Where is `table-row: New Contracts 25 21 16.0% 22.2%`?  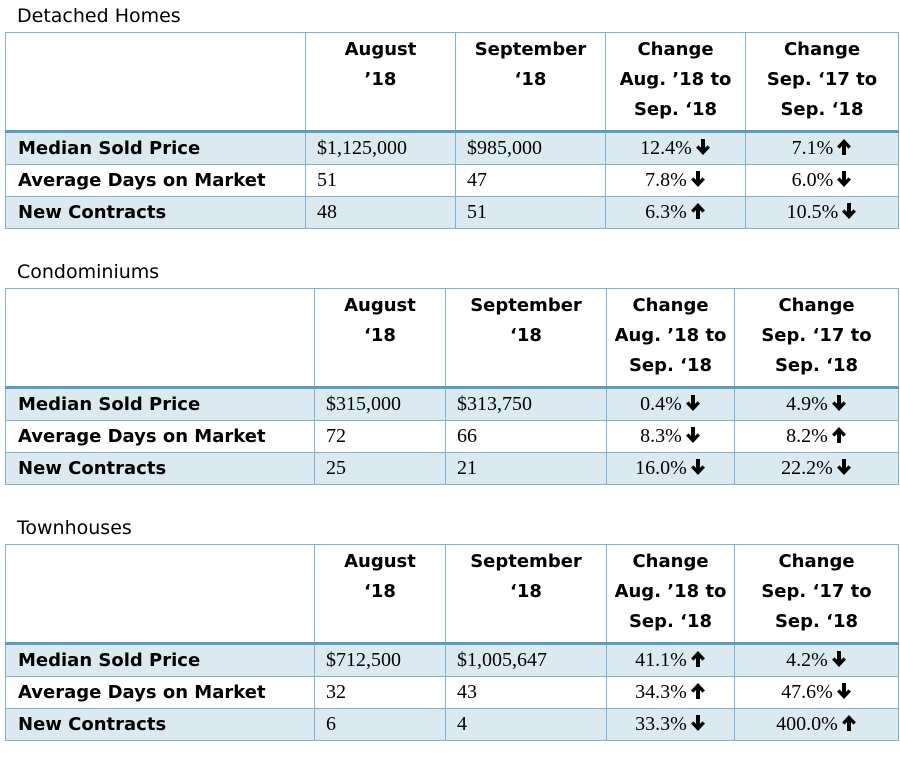 table-row: New Contracts 25 21 16.0% 22.2% is located at coordinates (452, 468).